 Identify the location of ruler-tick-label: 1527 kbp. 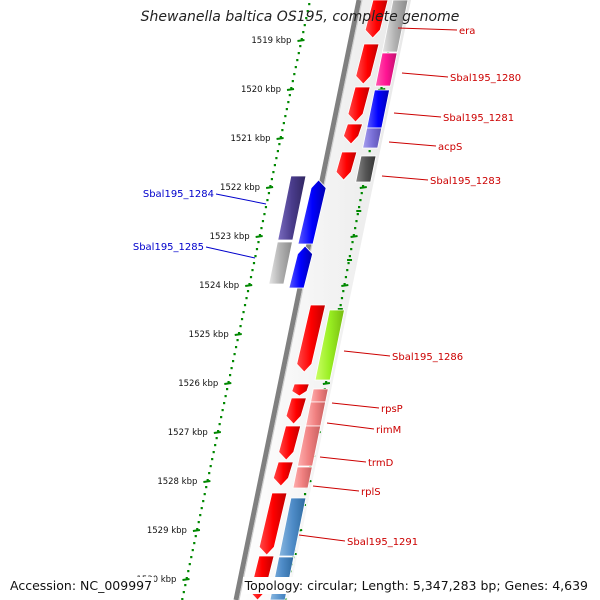
(188, 433).